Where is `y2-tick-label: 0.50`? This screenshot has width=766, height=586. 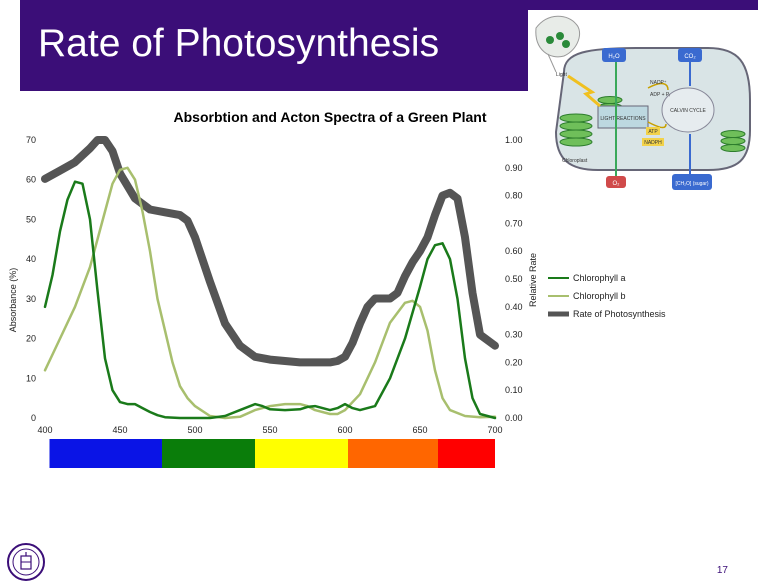 y2-tick-label: 0.50 is located at coordinates (514, 279).